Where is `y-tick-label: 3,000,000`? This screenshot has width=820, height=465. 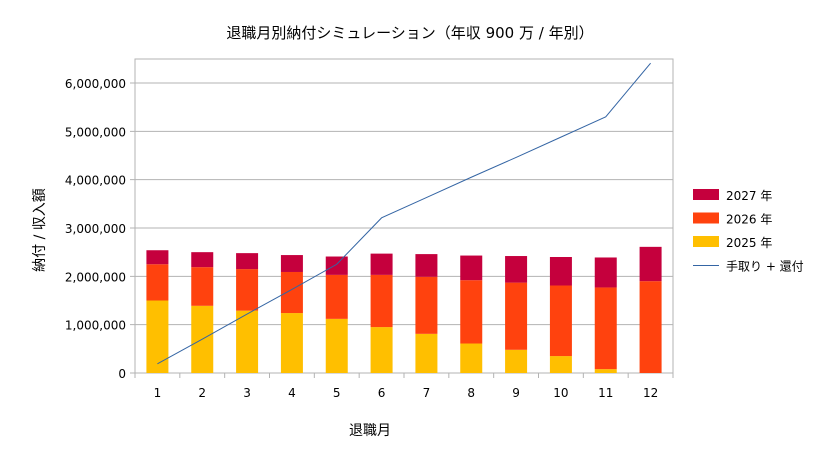
y-tick-label: 3,000,000 is located at coordinates (95, 229).